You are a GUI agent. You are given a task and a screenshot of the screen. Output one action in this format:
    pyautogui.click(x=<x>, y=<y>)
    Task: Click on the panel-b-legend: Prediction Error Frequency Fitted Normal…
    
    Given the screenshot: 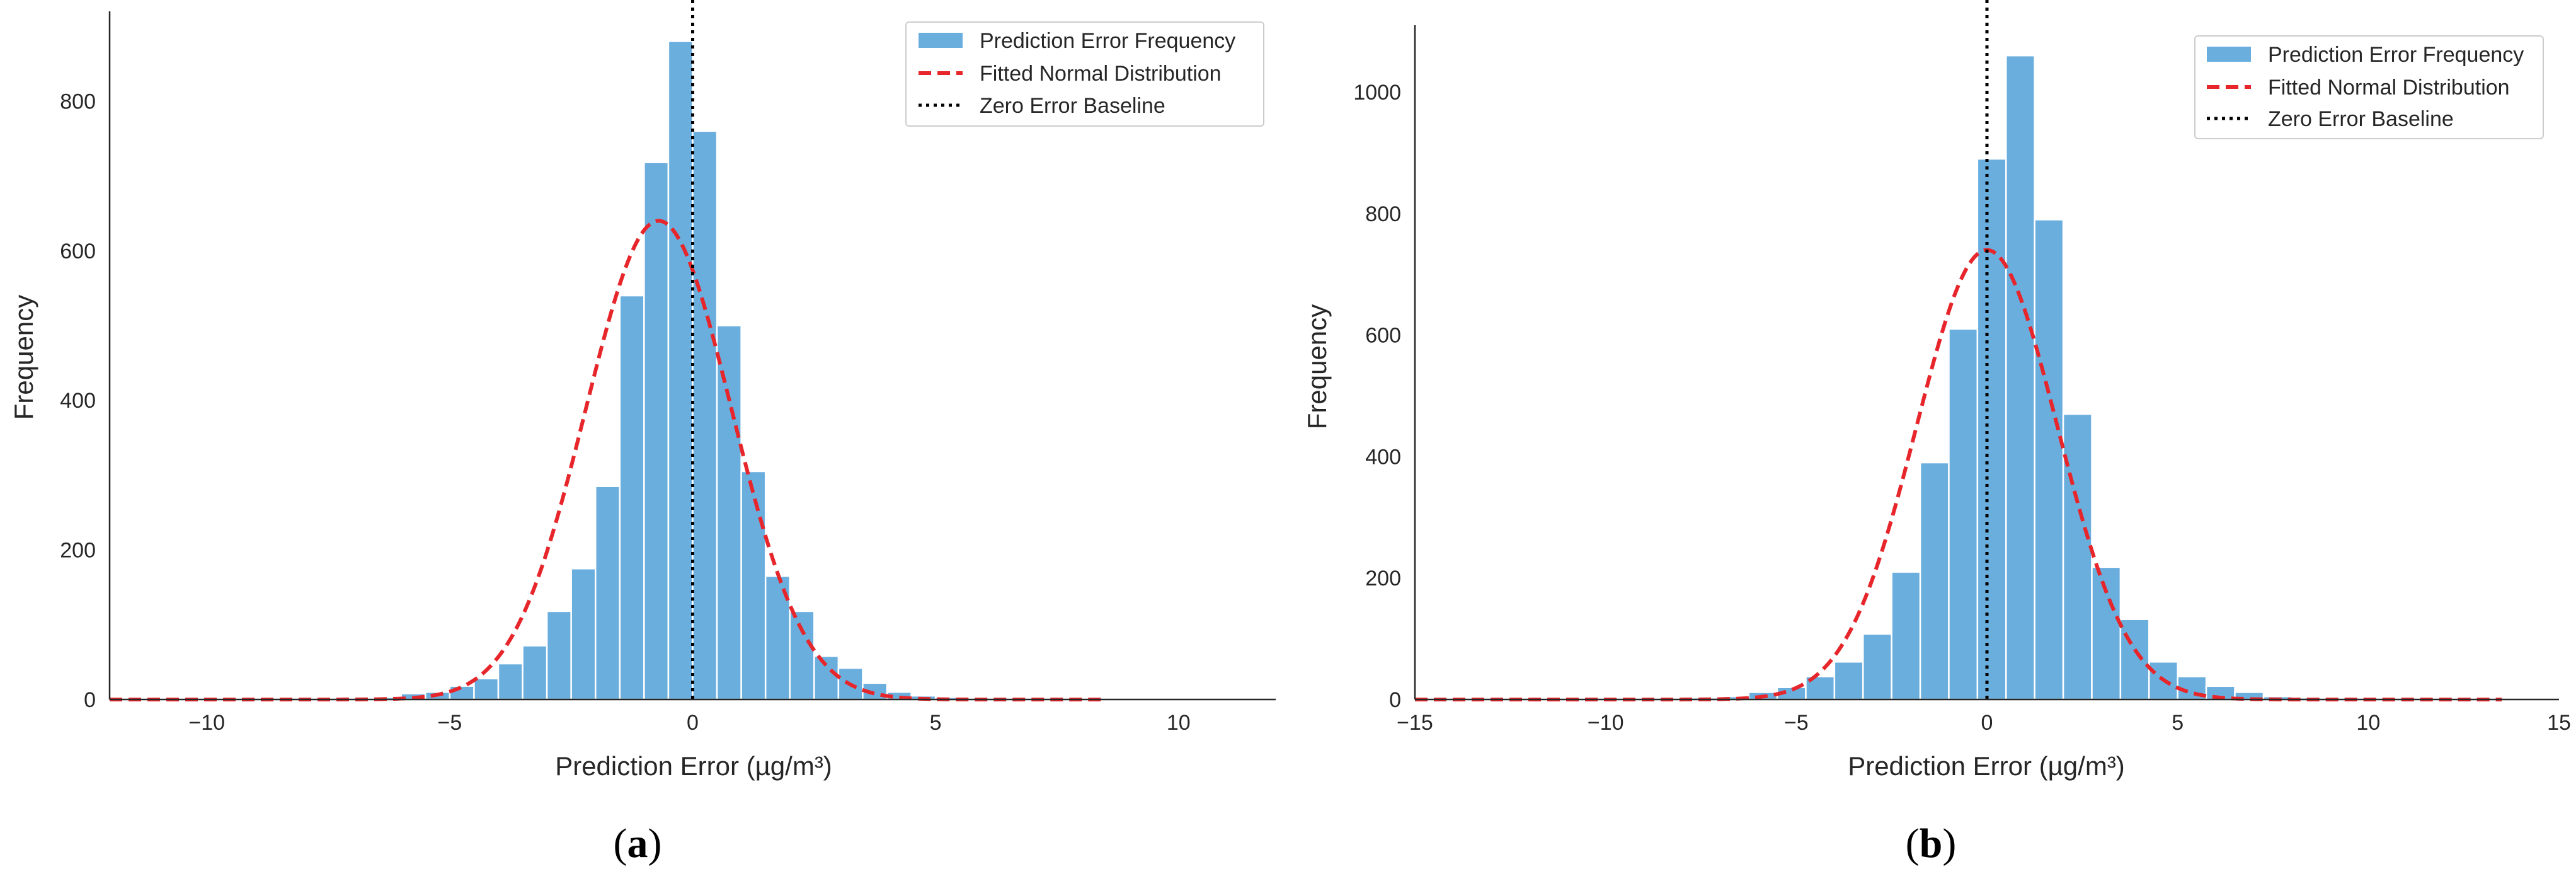 What is the action you would take?
    pyautogui.click(x=2369, y=87)
    